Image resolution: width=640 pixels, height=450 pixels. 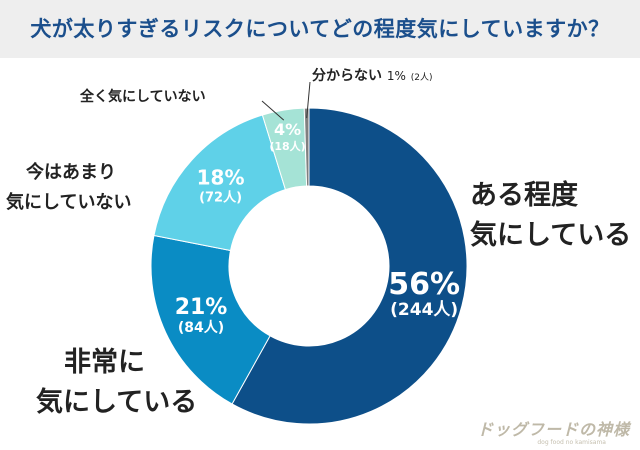 What do you see at coordinates (550, 216) in the screenshot?
I see `label-somewhat-concerned: ある程度 気にしている` at bounding box center [550, 216].